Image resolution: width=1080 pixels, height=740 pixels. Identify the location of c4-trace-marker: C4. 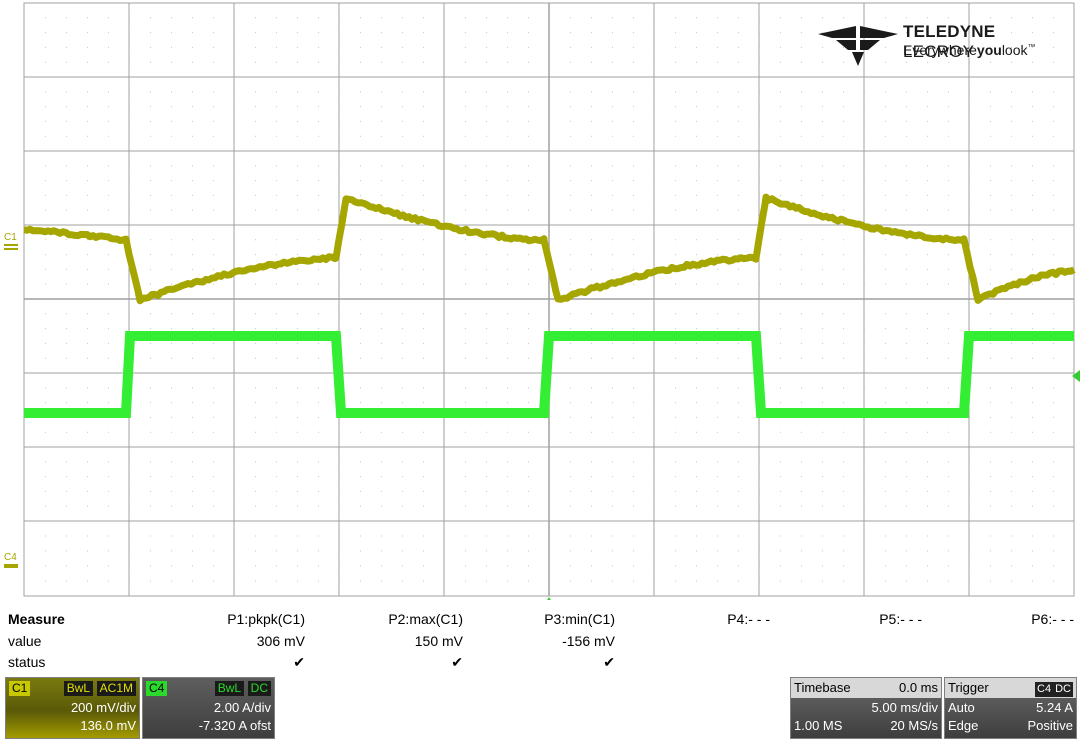
(11, 559).